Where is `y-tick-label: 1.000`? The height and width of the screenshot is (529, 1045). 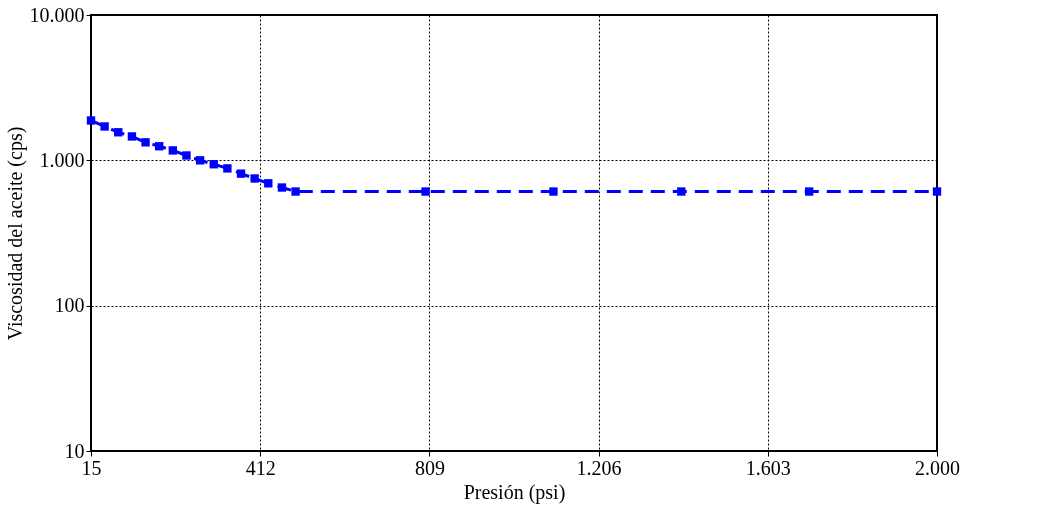 y-tick-label: 1.000 is located at coordinates (62, 159).